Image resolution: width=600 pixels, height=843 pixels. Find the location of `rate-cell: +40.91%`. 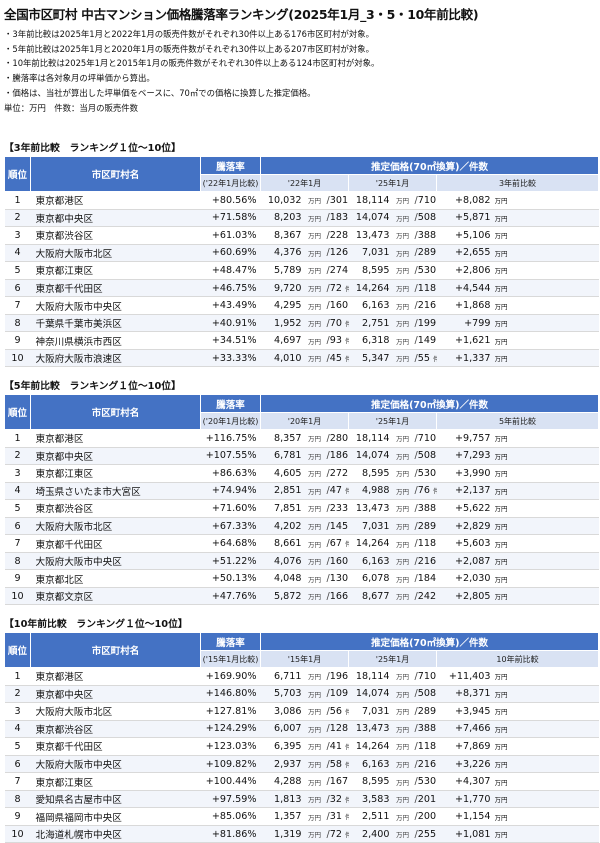

rate-cell: +40.91% is located at coordinates (230, 323).